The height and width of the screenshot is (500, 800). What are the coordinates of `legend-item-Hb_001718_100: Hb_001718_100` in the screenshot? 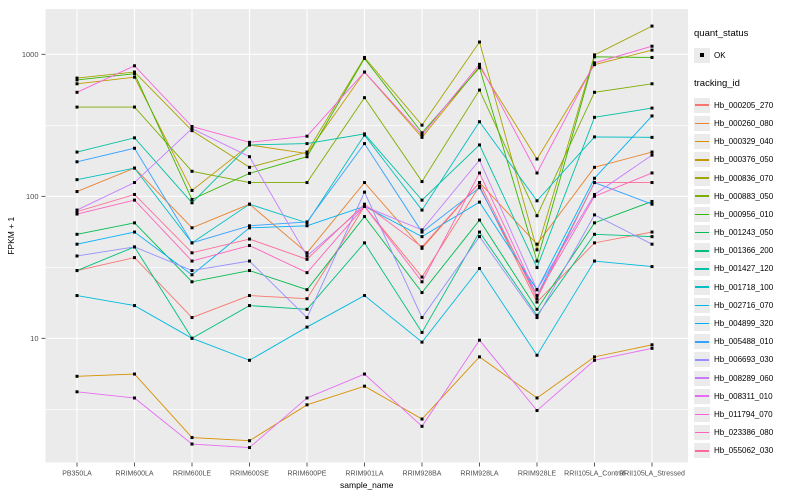 It's located at (747, 287).